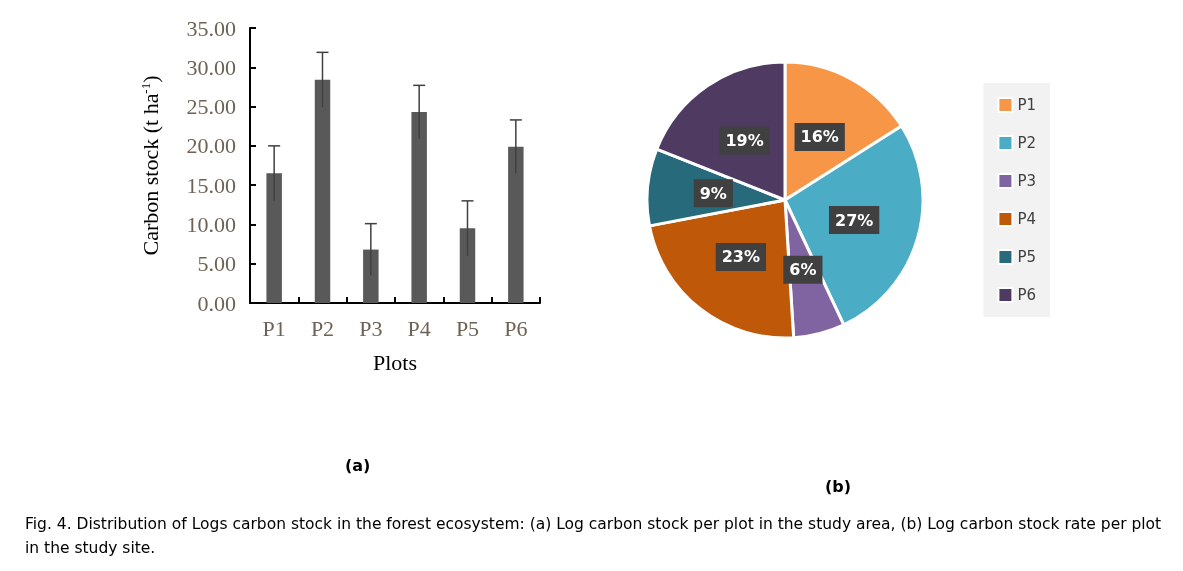  Describe the element at coordinates (419, 328) in the screenshot. I see `x-tick-label: P4` at that location.